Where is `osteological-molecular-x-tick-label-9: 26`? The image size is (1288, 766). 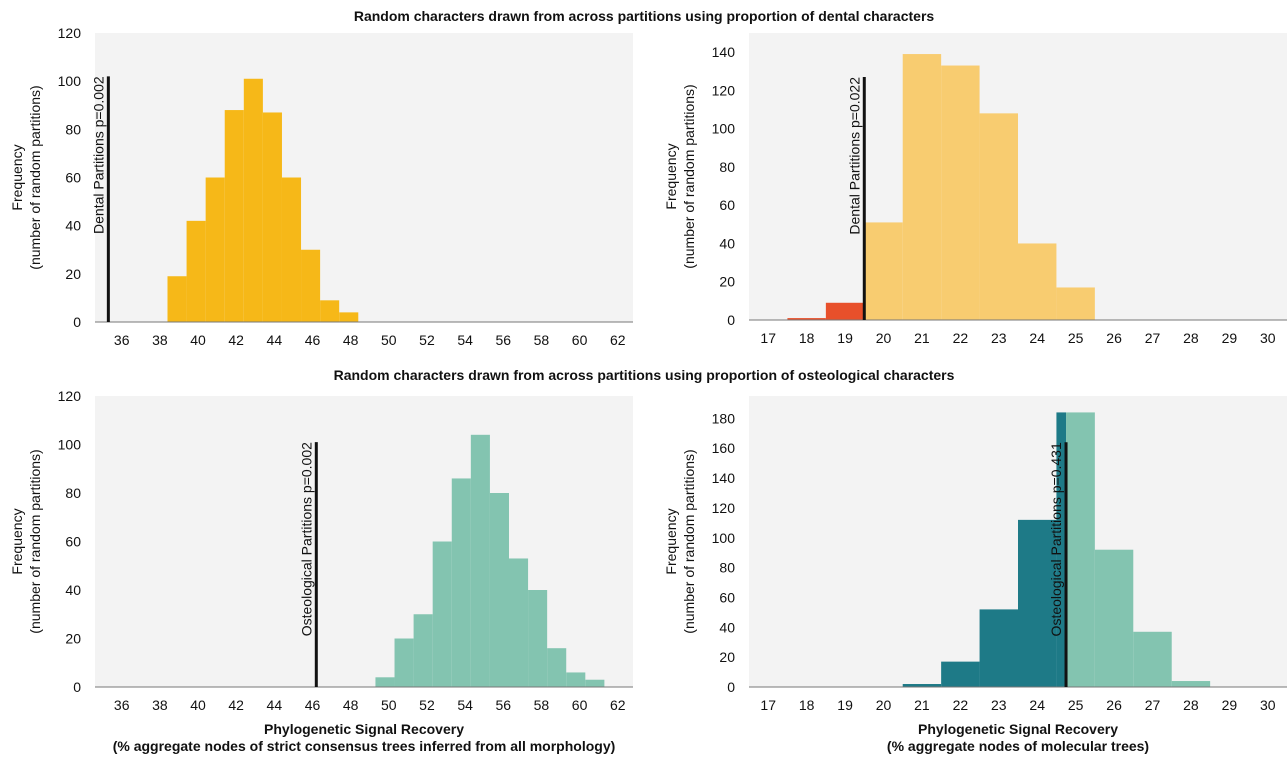
osteological-molecular-x-tick-label-9: 26 is located at coordinates (1114, 705).